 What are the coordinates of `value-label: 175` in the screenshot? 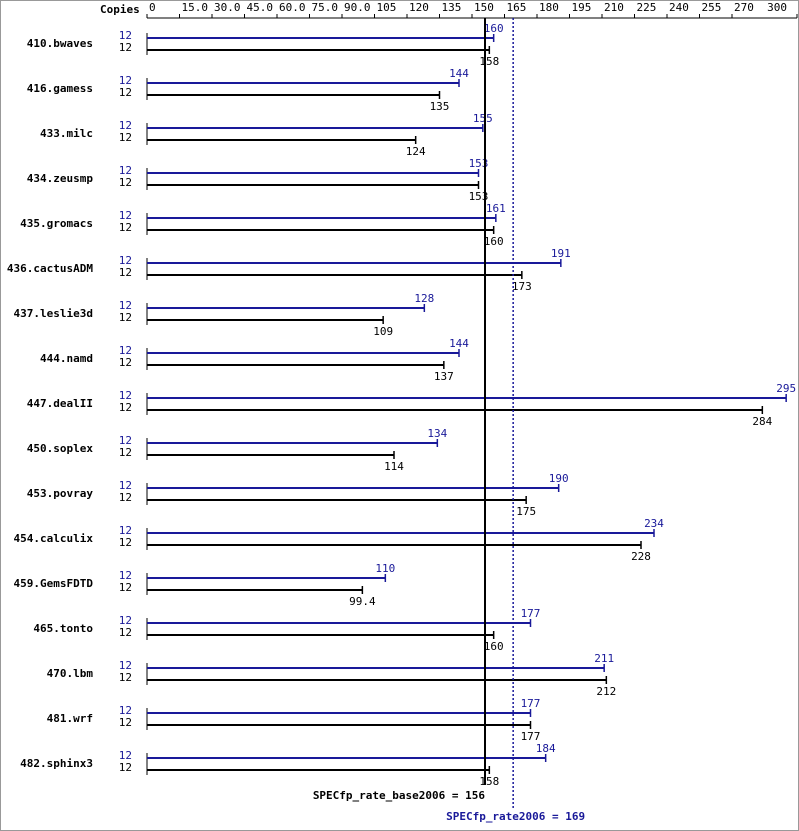 It's located at (526, 511).